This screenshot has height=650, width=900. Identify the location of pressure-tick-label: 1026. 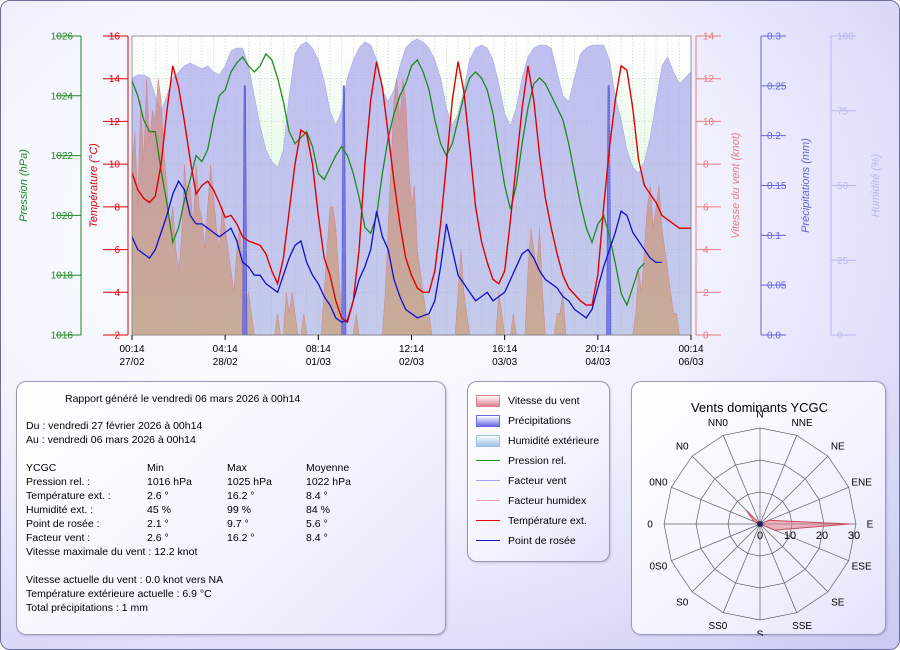
(62, 37).